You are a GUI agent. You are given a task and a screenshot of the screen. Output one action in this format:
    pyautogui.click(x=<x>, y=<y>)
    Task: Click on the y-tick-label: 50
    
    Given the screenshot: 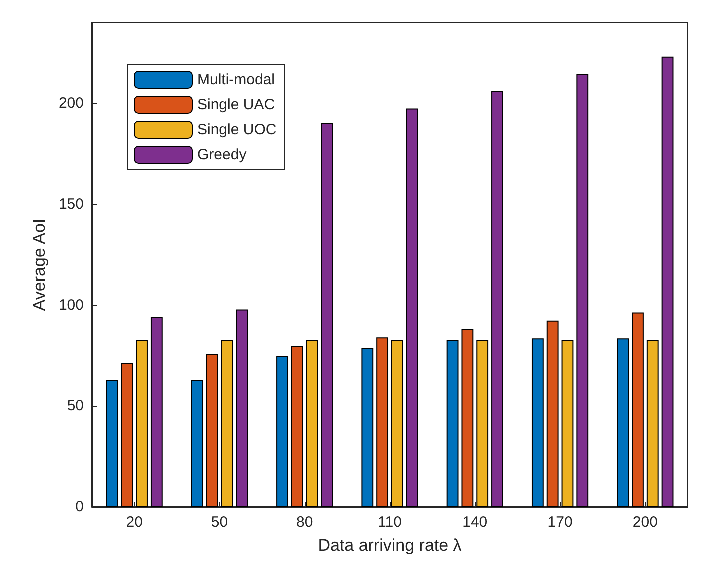 What is the action you would take?
    pyautogui.click(x=75, y=406)
    